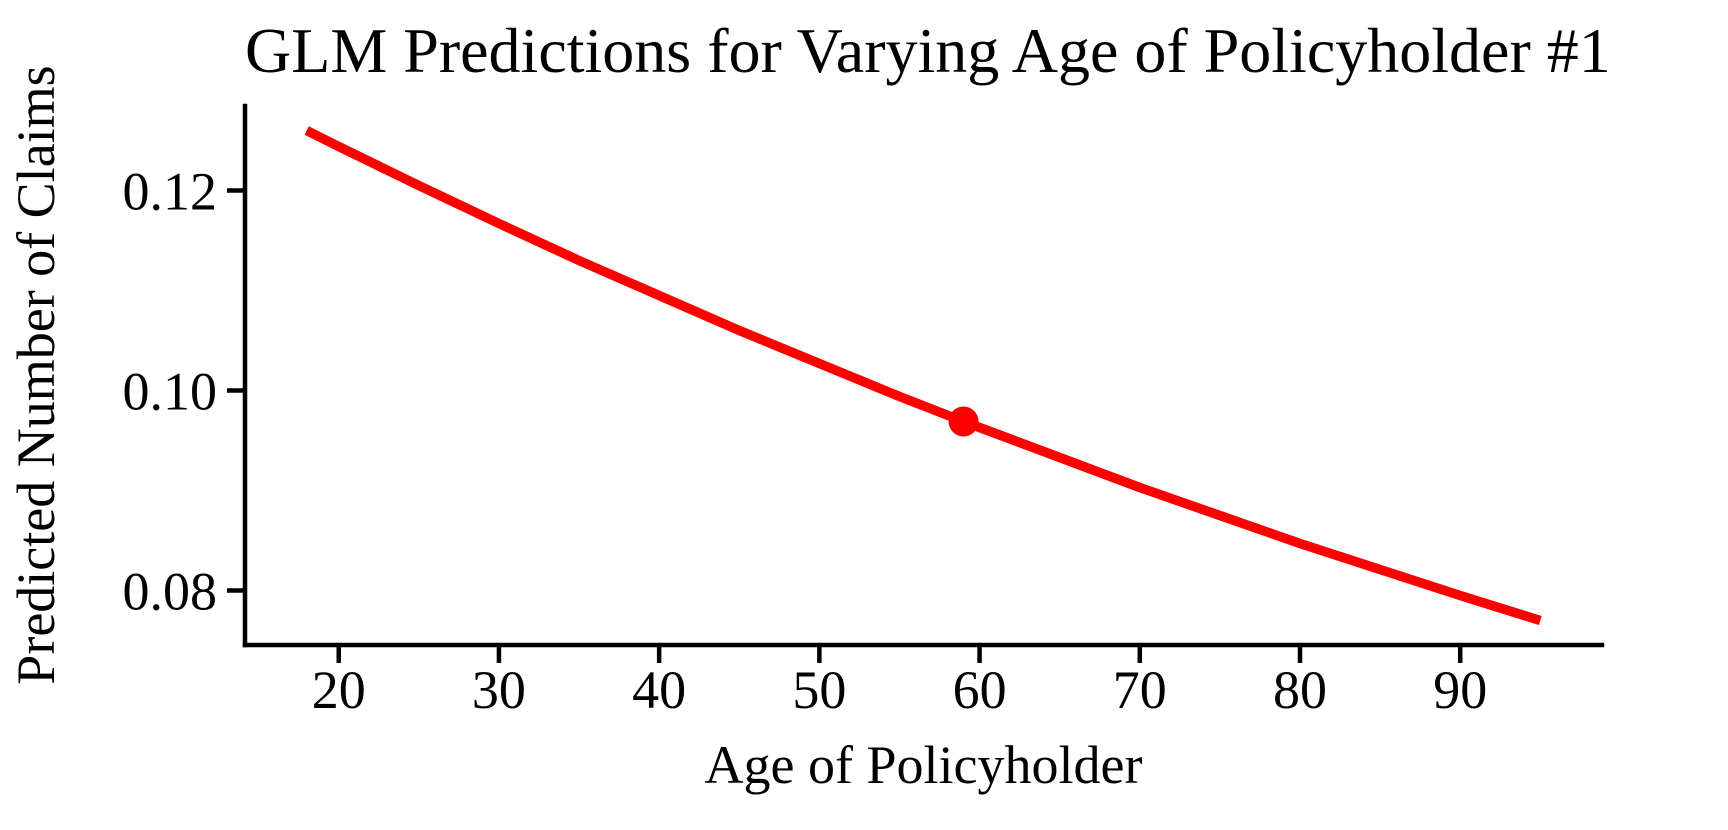 This screenshot has width=1728, height=830. What do you see at coordinates (923, 765) in the screenshot?
I see `x-axis-label: Age of Policyholder` at bounding box center [923, 765].